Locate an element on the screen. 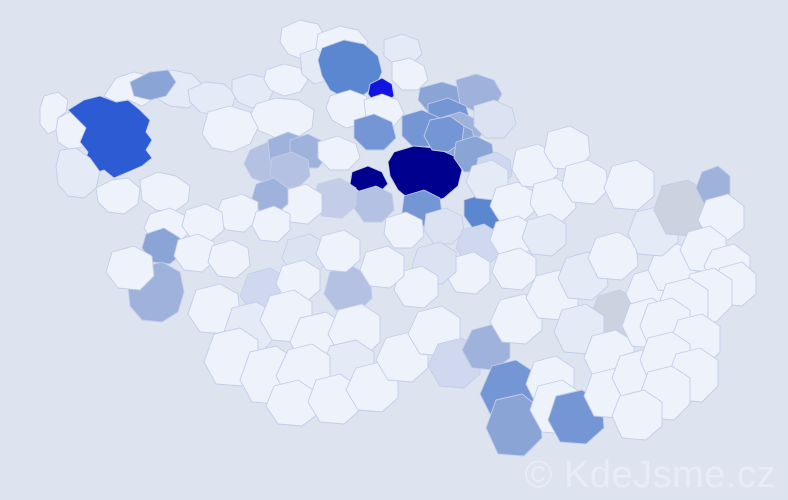 This screenshot has width=788, height=500. district-beroun-b is located at coordinates (374, 204).